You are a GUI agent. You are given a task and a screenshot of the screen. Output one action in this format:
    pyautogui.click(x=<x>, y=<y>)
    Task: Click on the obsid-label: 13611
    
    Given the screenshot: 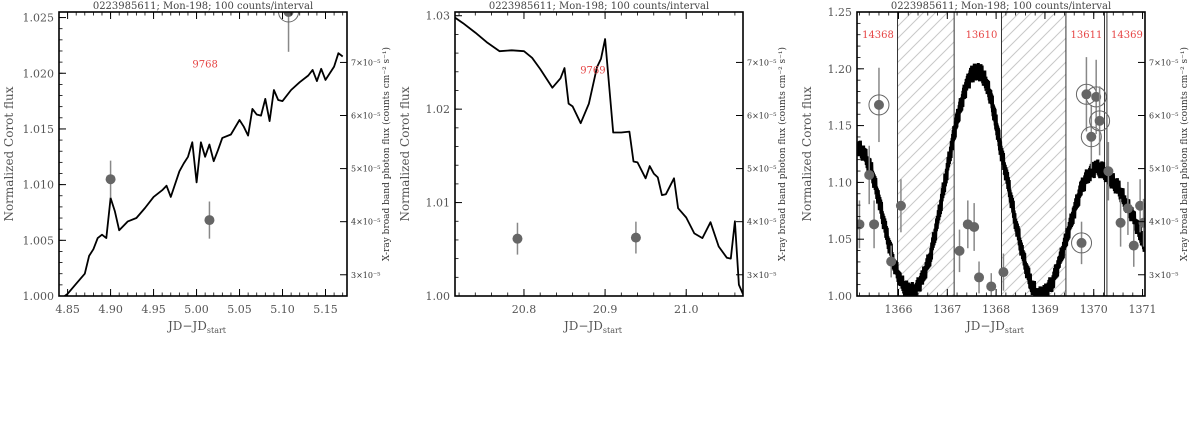 What is the action you would take?
    pyautogui.click(x=1087, y=35)
    